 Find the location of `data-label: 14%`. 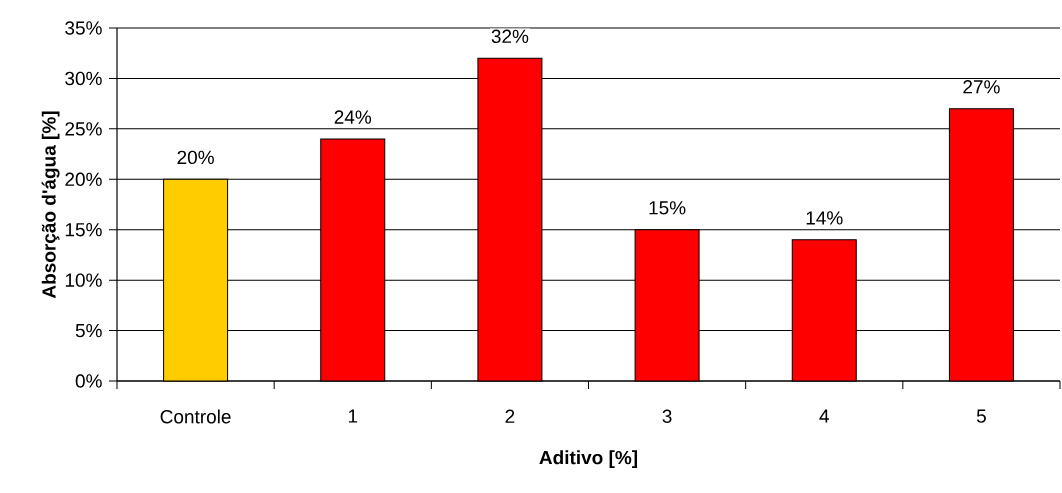

data-label: 14% is located at coordinates (824, 218).